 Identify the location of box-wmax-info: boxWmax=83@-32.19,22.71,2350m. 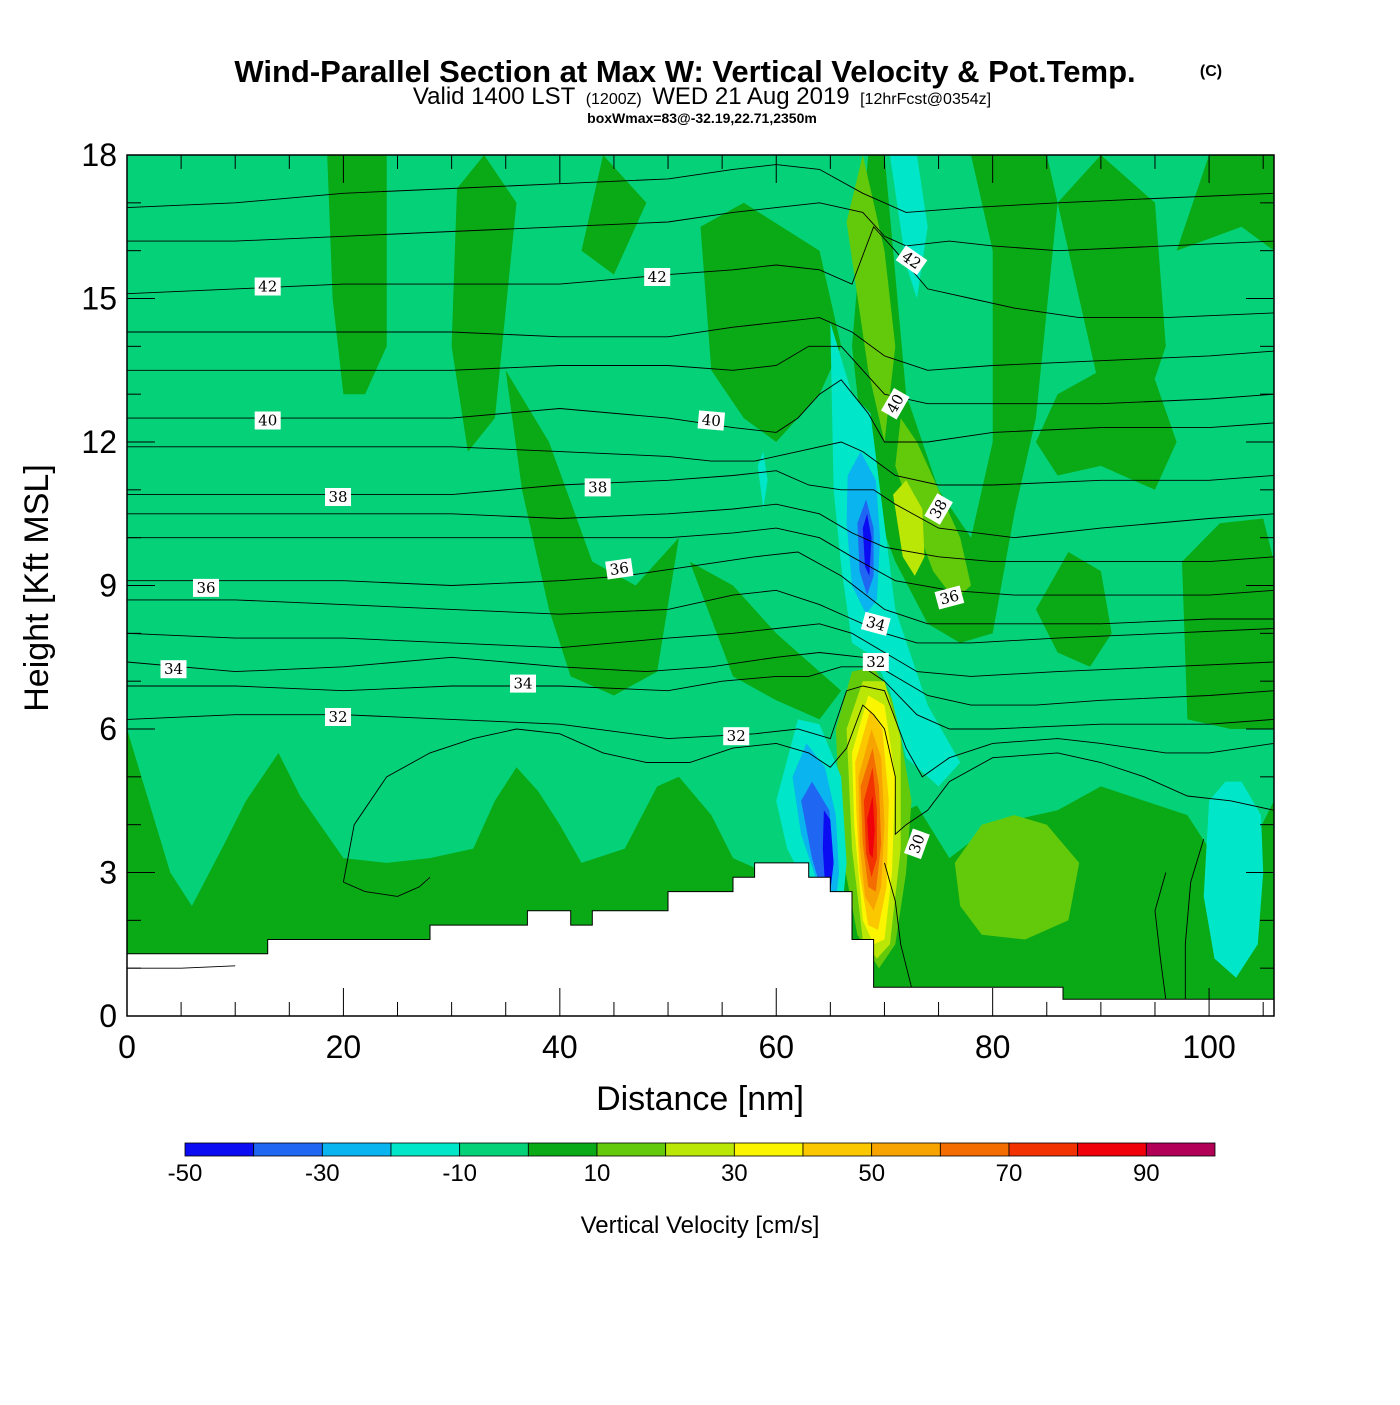
(702, 118).